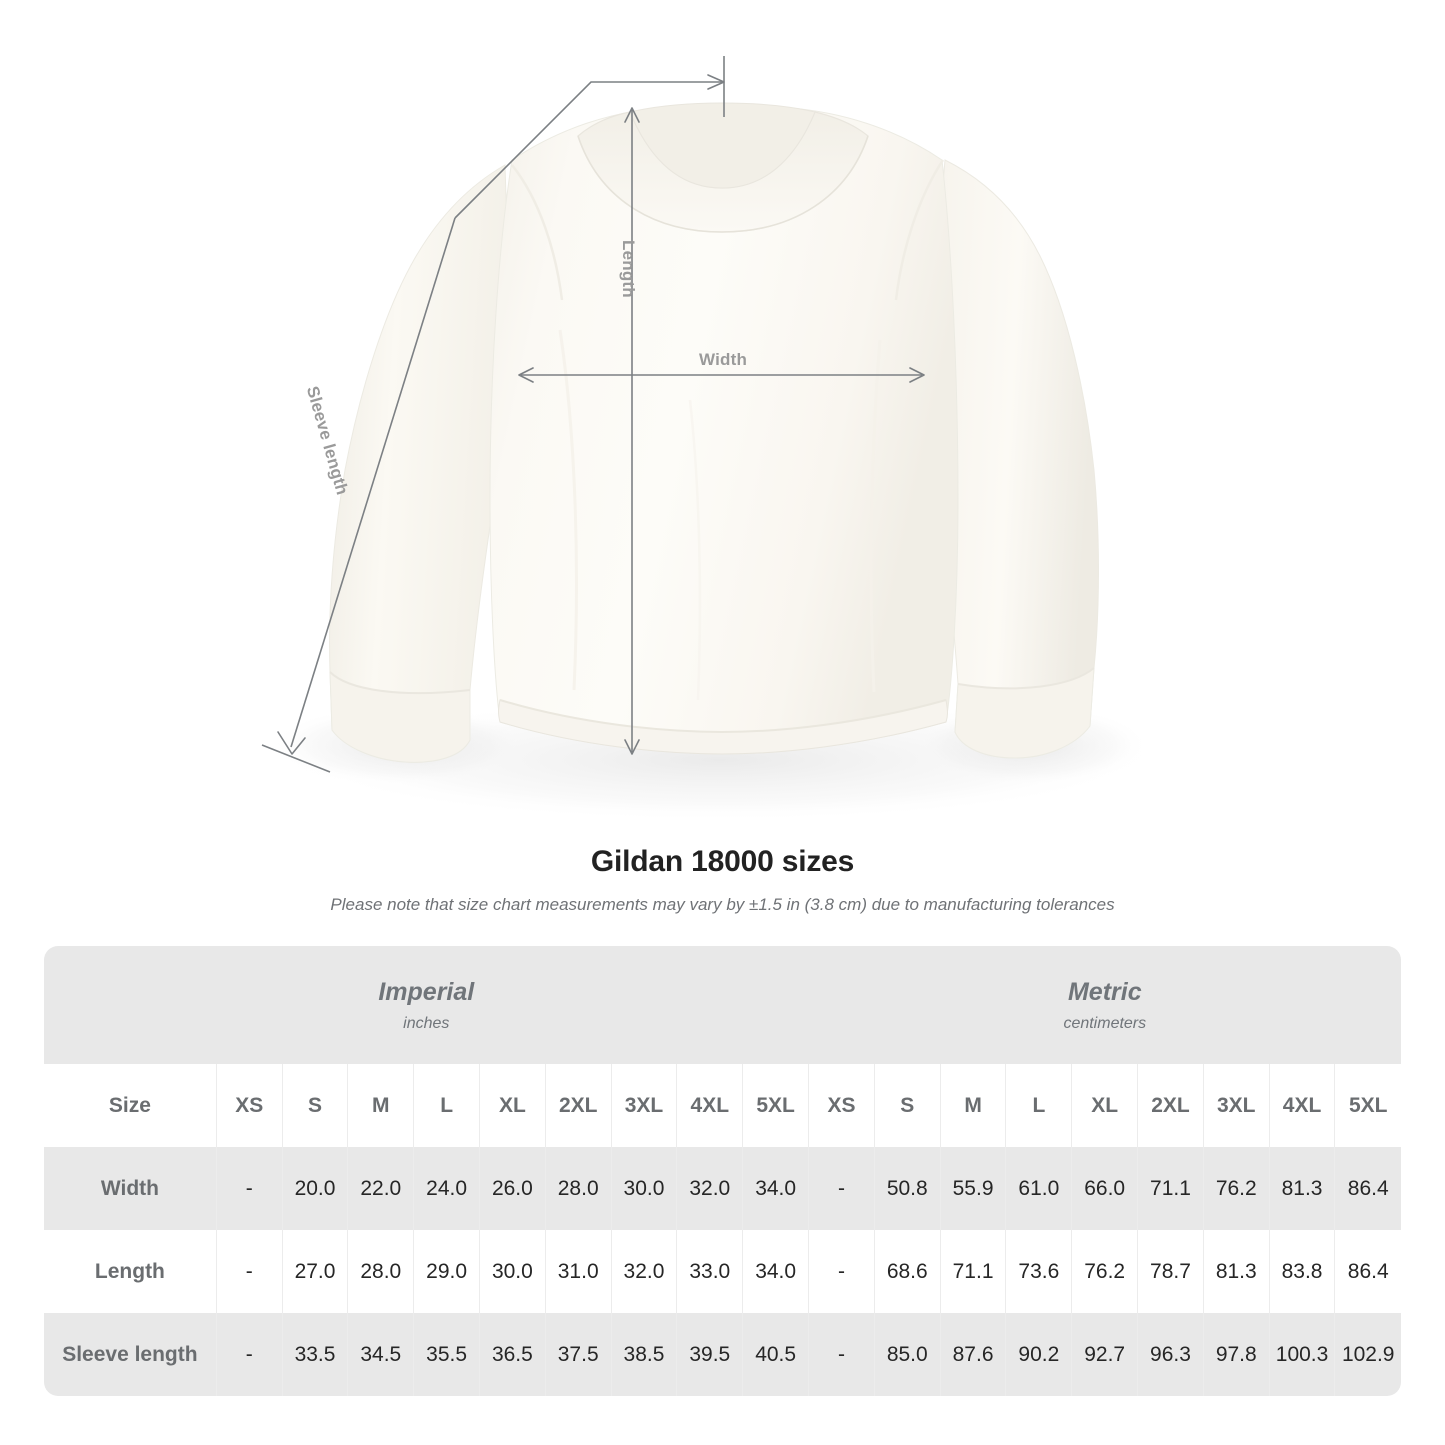  I want to click on cell-length-imperial-5xl: 34.0, so click(775, 1271).